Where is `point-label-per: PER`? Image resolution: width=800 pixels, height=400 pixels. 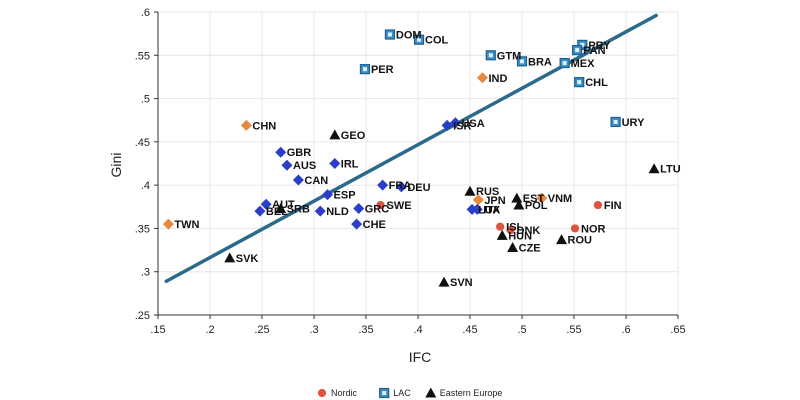 point-label-per: PER is located at coordinates (382, 70).